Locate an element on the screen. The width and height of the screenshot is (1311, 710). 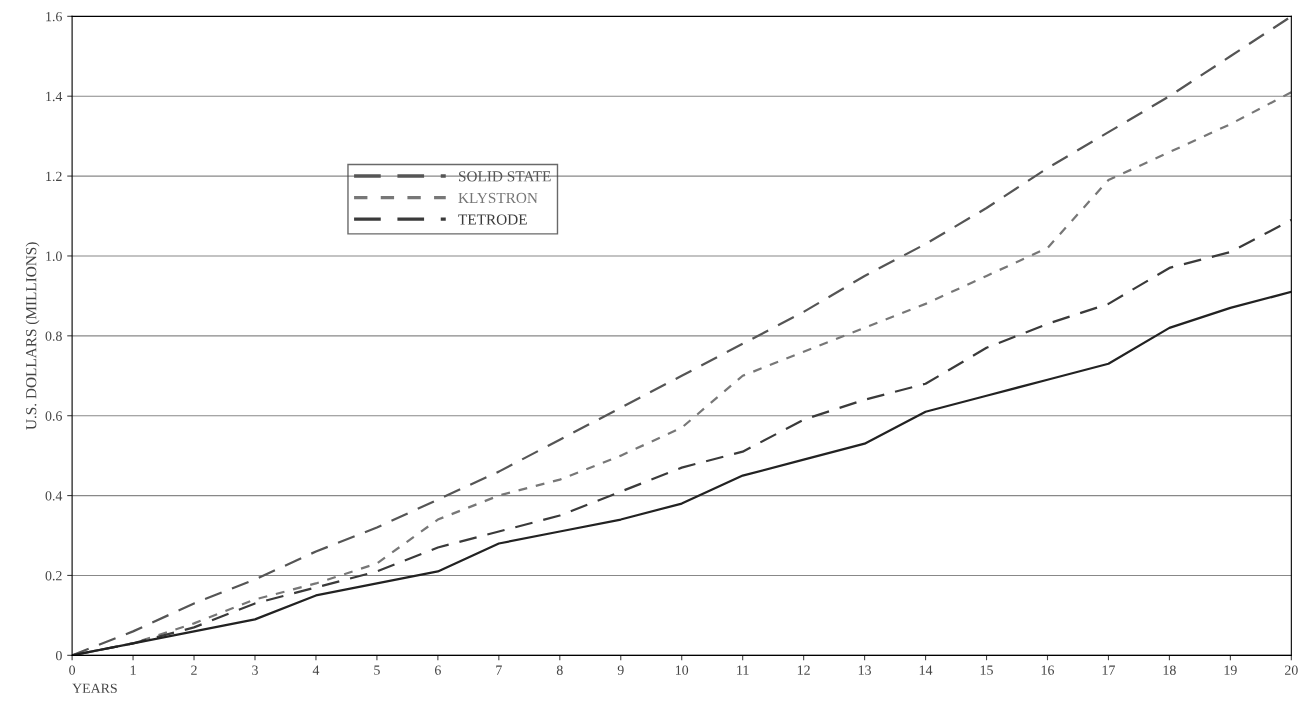
x-tick-label: 12 is located at coordinates (803, 670).